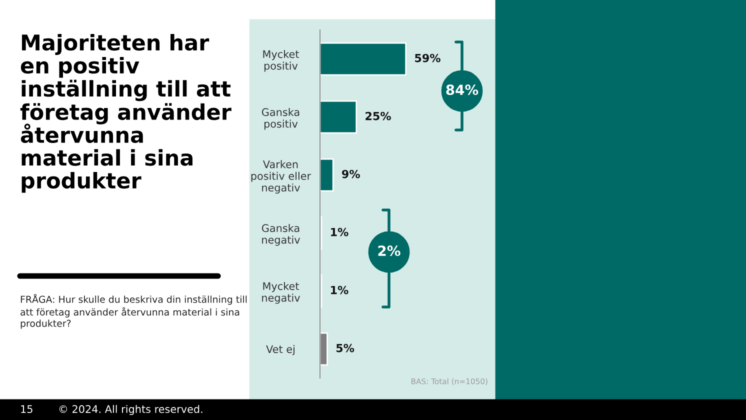 The image size is (746, 420). What do you see at coordinates (280, 350) in the screenshot?
I see `y-tick-label: Vet ej` at bounding box center [280, 350].